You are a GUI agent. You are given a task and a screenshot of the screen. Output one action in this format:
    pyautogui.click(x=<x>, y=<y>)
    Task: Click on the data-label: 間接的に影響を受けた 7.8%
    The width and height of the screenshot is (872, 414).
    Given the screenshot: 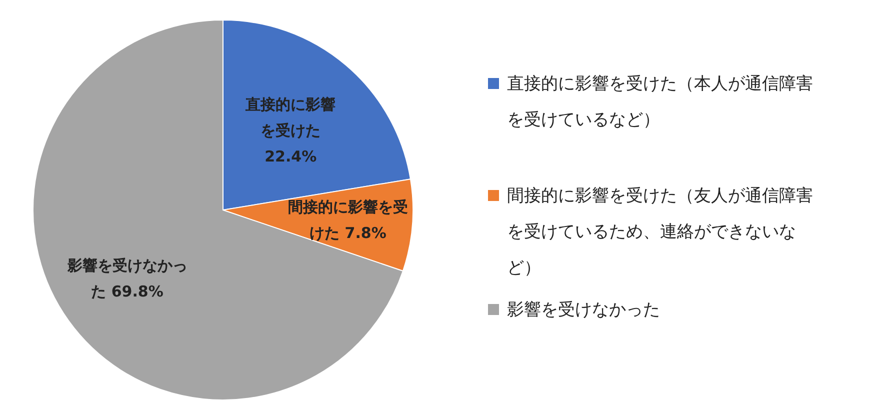 What is the action you would take?
    pyautogui.click(x=348, y=220)
    